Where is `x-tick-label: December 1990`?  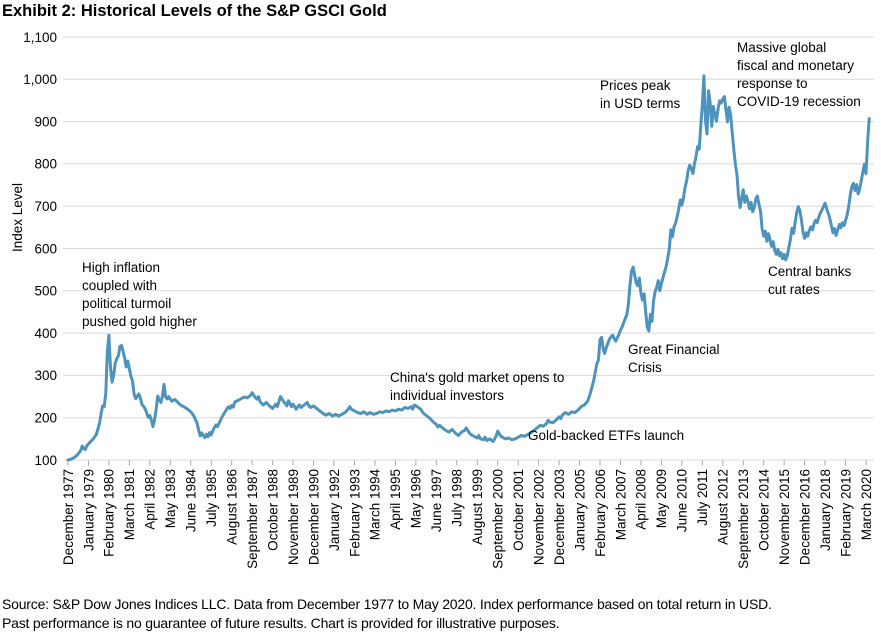 x-tick-label: December 1990 is located at coordinates (313, 517).